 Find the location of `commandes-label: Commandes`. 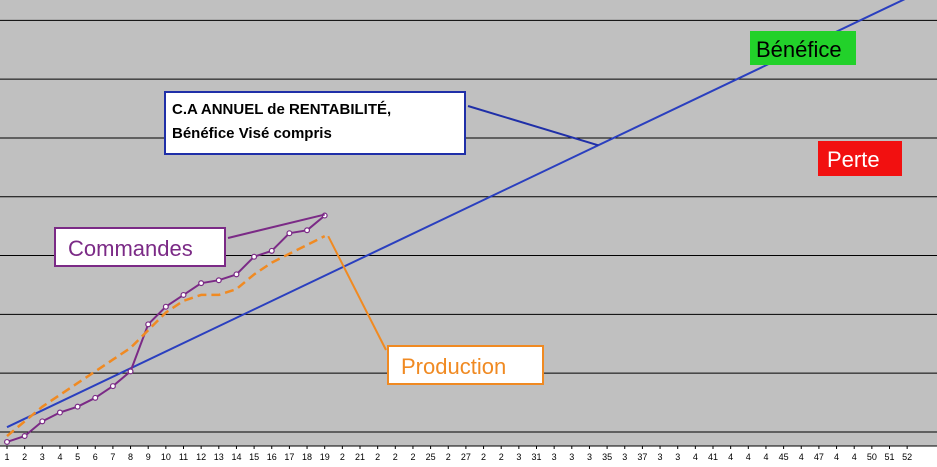

commandes-label: Commandes is located at coordinates (130, 248).